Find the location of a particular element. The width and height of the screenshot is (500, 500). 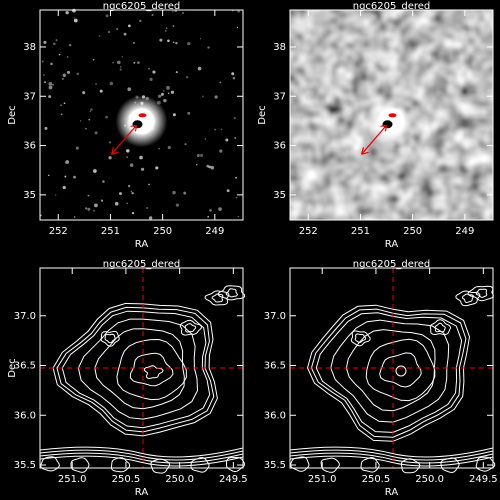

x-tick-label: 250 is located at coordinates (162, 231).